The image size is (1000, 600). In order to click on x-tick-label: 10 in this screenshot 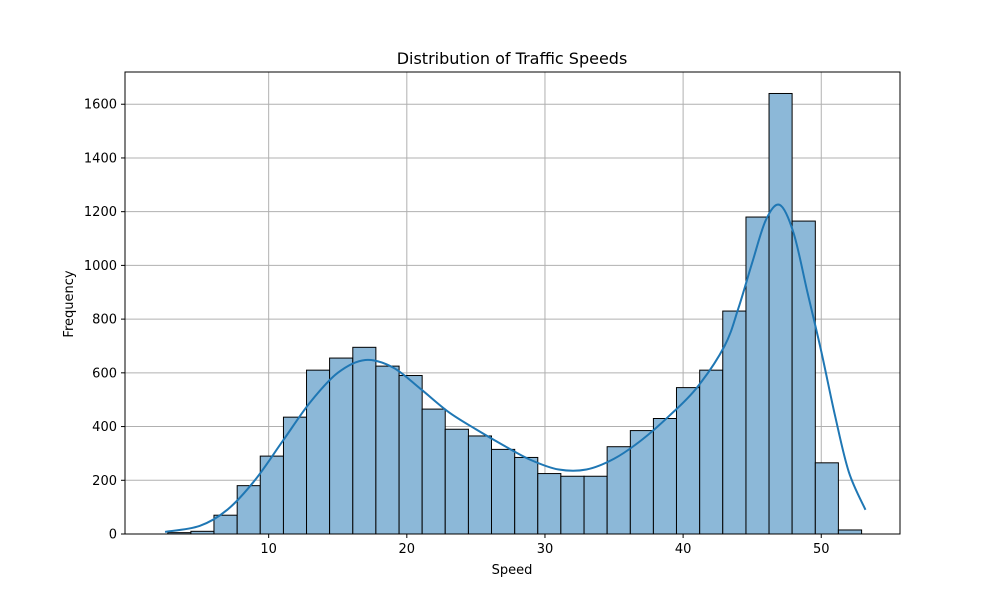, I will do `click(268, 549)`.